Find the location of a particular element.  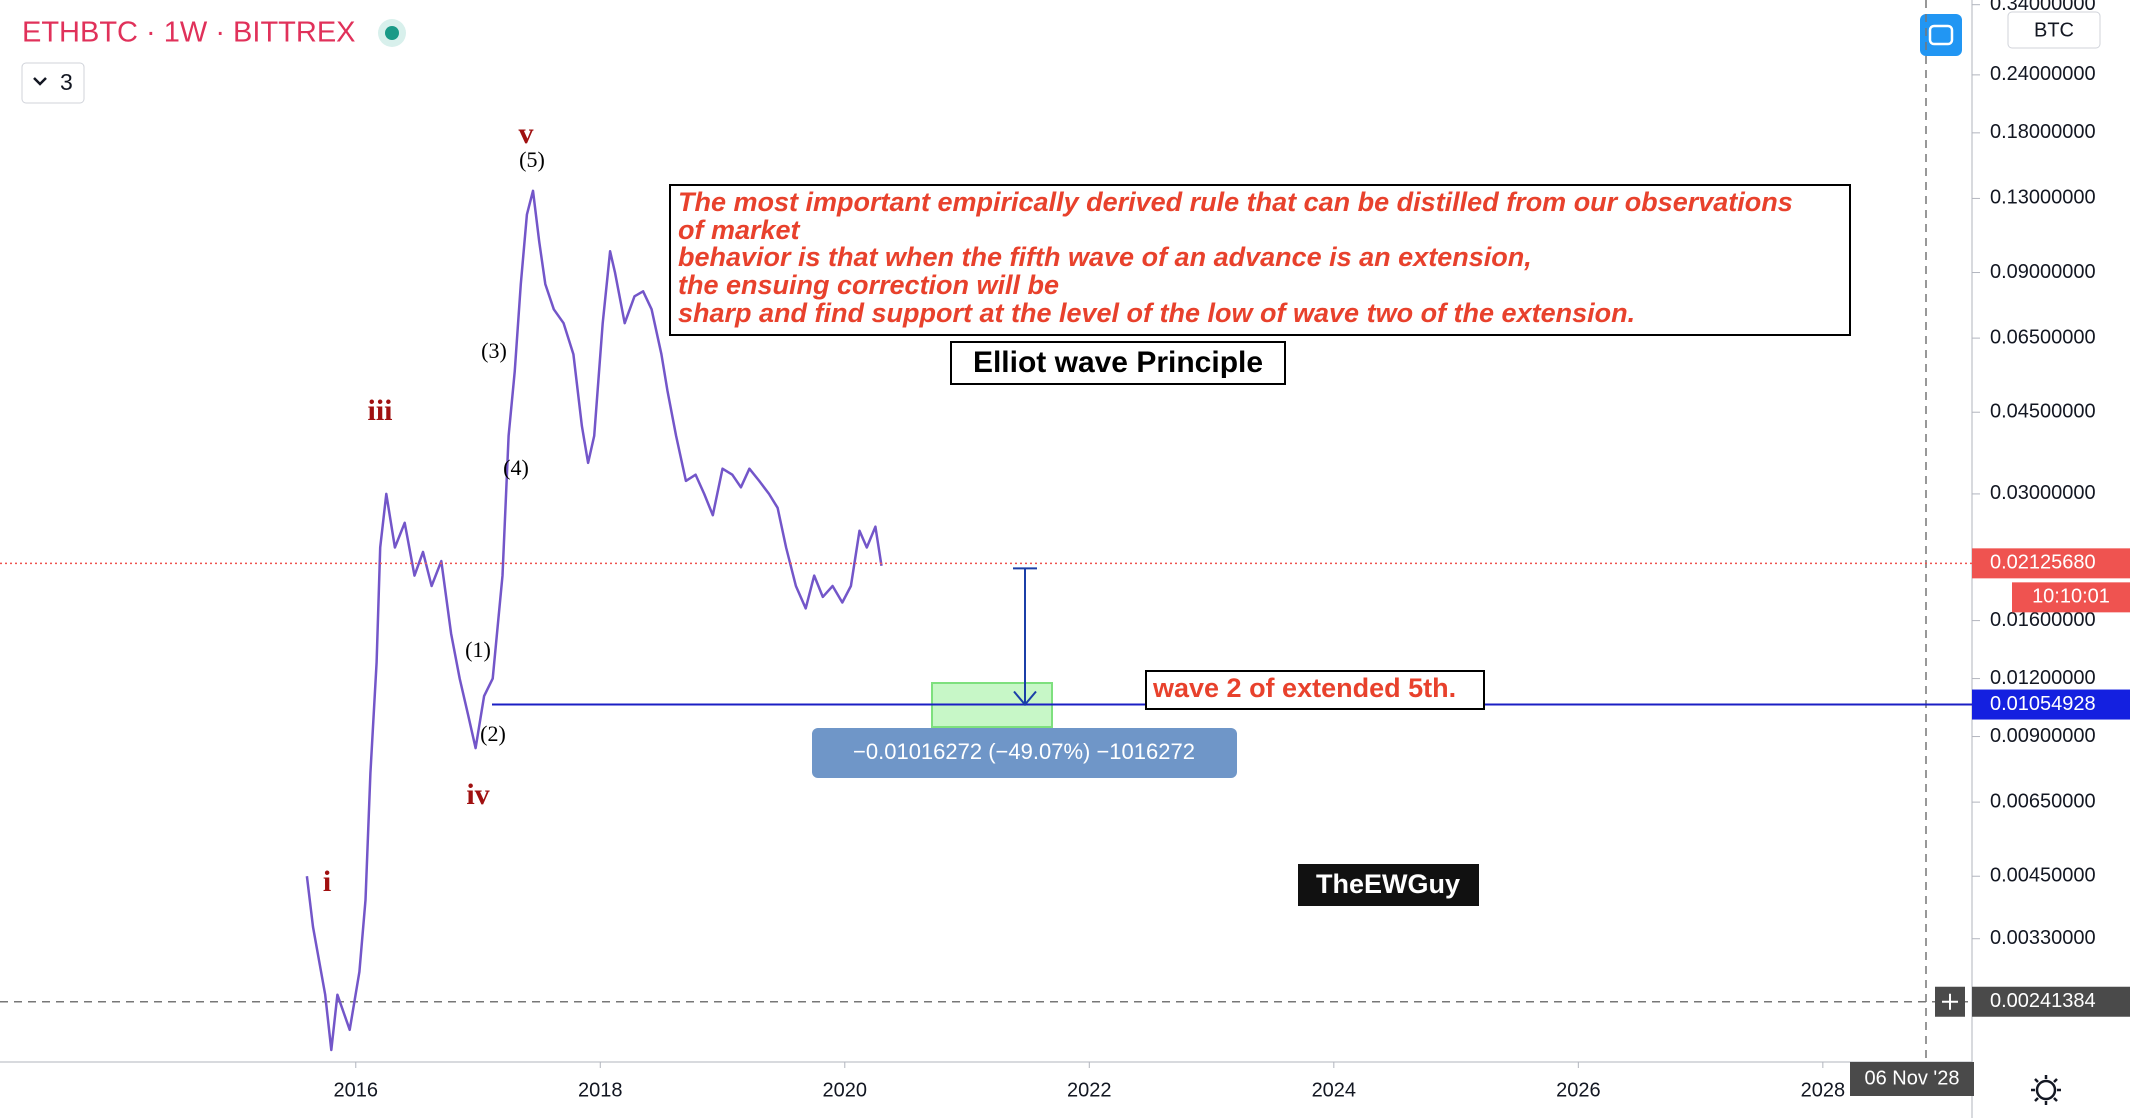

y-tick-label: 0.03000000 is located at coordinates (2043, 493).